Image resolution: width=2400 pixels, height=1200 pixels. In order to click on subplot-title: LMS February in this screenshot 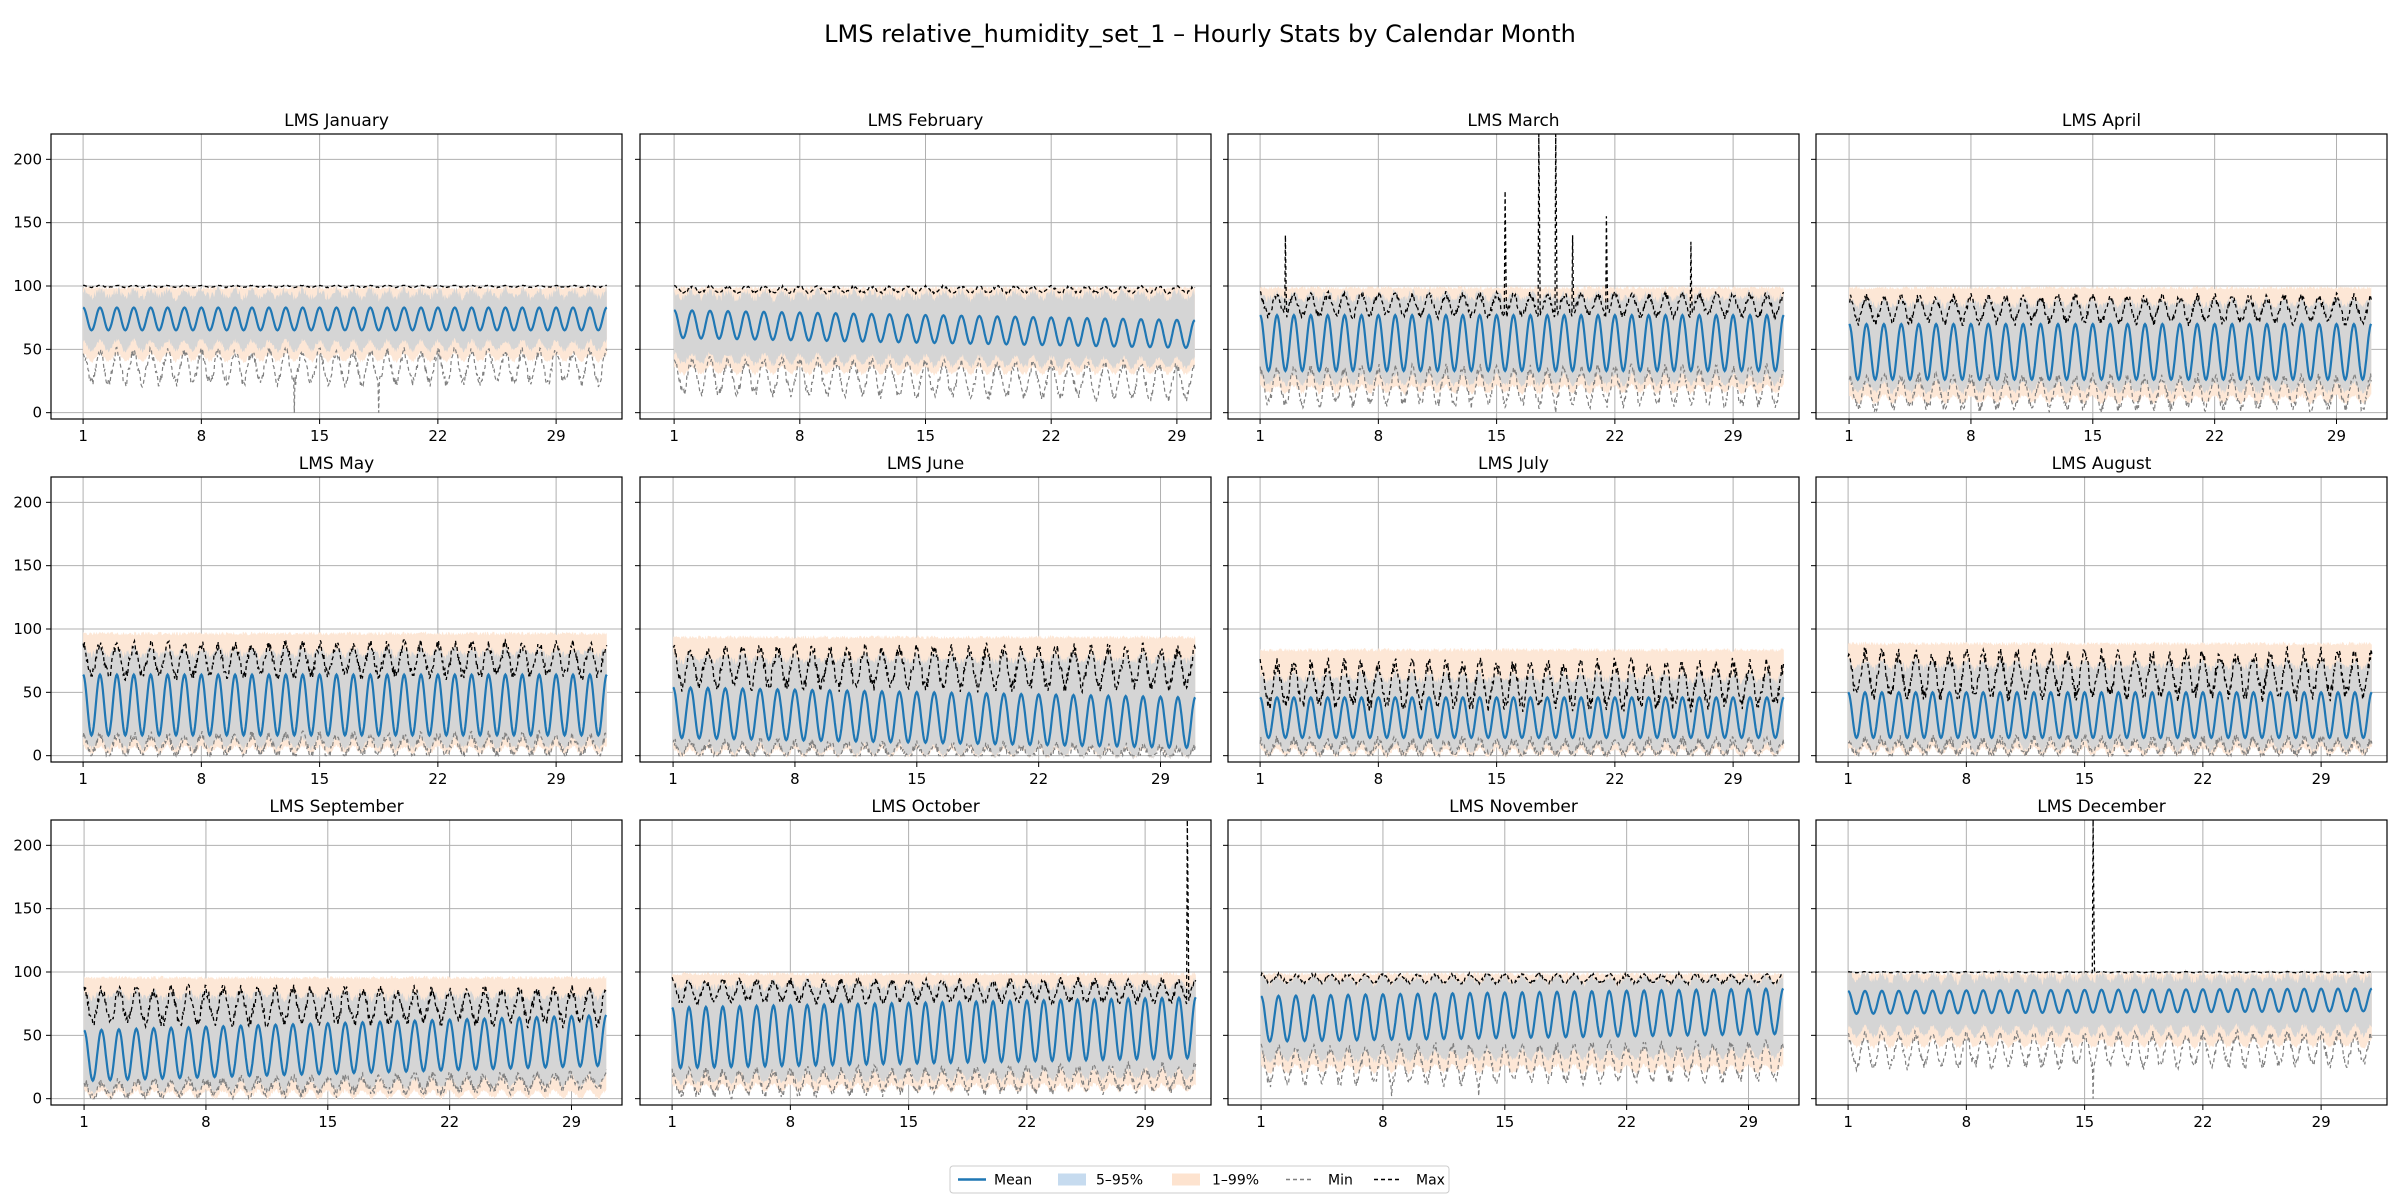, I will do `click(926, 121)`.